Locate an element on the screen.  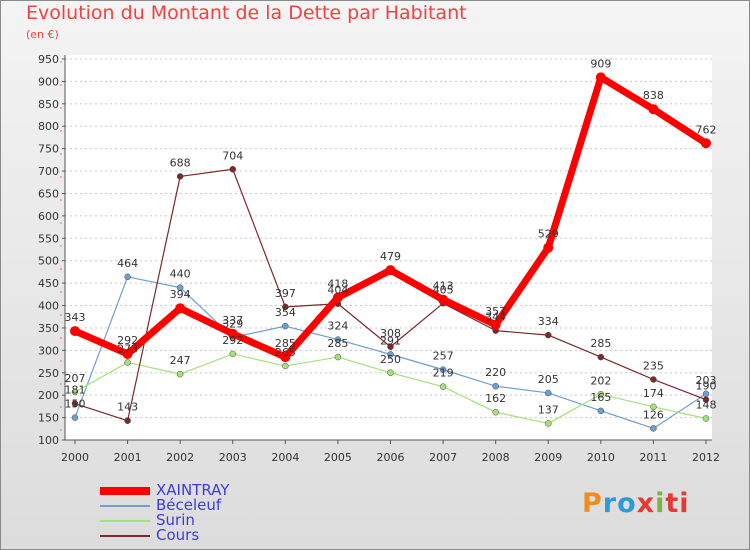
x-tick-label: 2006 is located at coordinates (391, 457).